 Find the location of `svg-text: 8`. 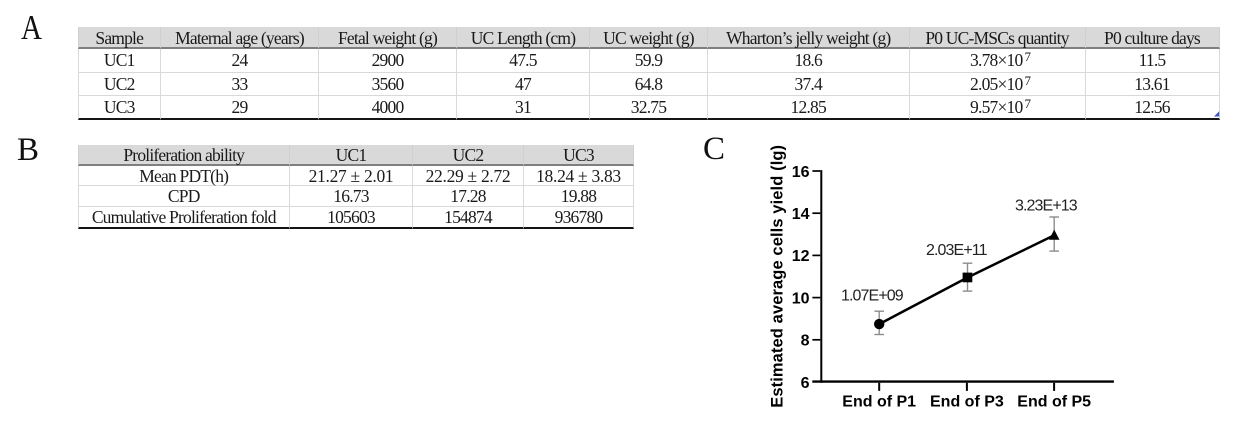

svg-text: 8 is located at coordinates (805, 341).